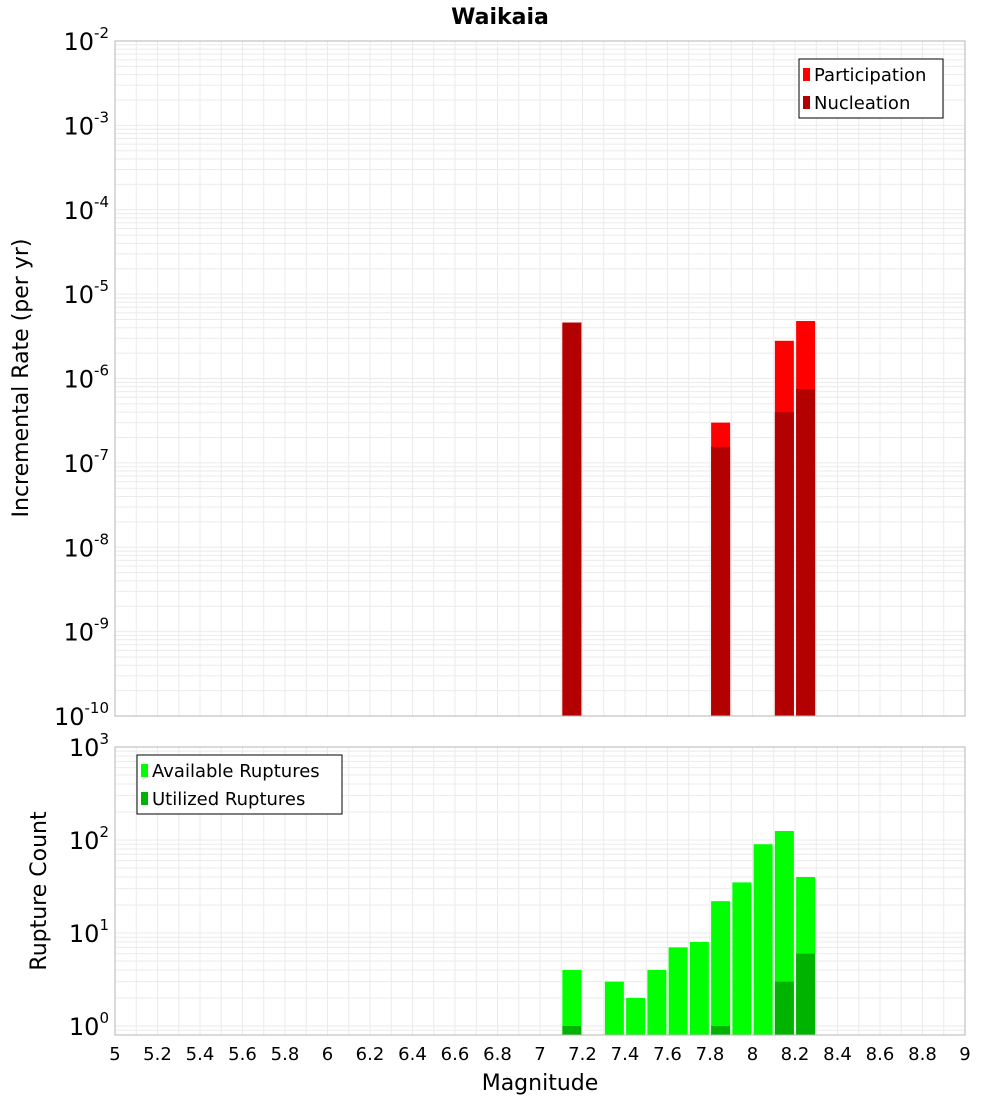 The image size is (1000, 1100). What do you see at coordinates (86, 631) in the screenshot?
I see `y-tick-label: 10⁻⁹` at bounding box center [86, 631].